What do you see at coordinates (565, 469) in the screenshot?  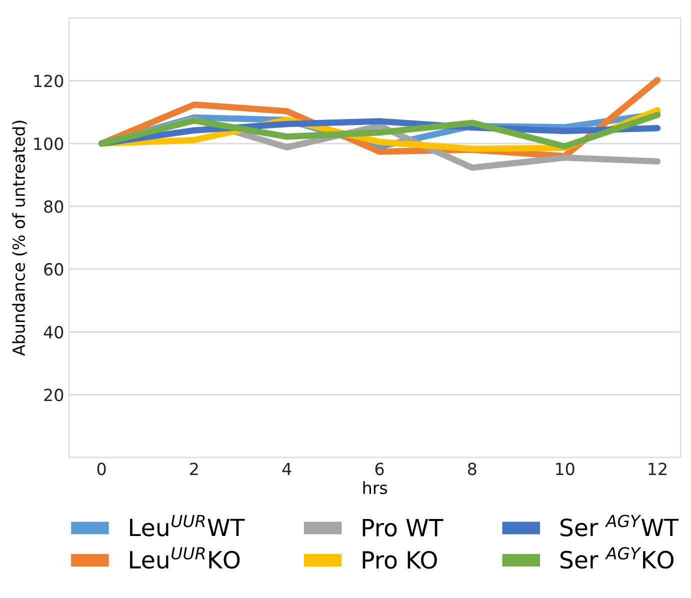 I see `x-tick-label: 10` at bounding box center [565, 469].